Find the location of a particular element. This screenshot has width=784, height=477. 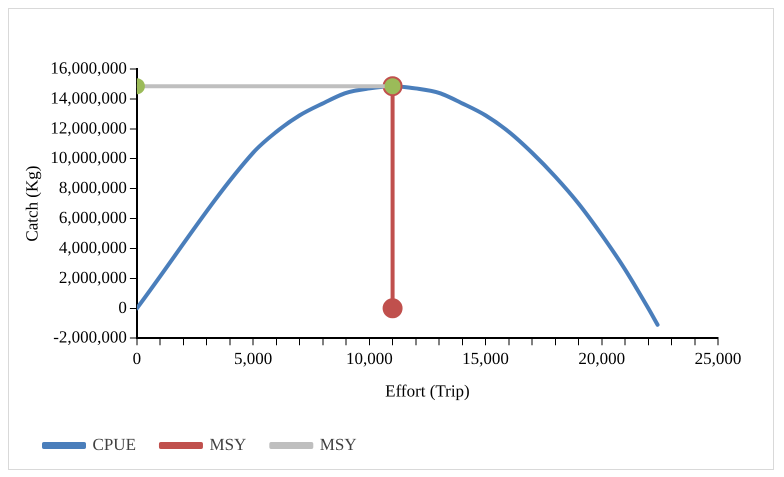

y-tick-label: 4,000,000 is located at coordinates (92, 247).